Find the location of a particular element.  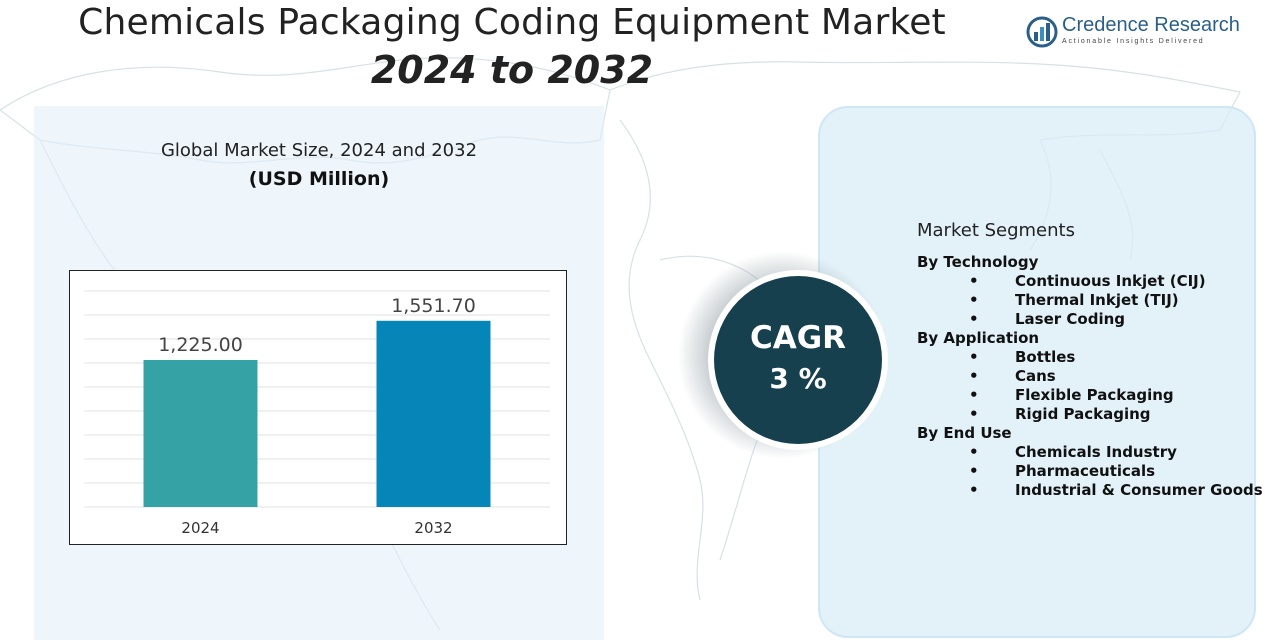

cagr-value: 3 % is located at coordinates (798, 378).